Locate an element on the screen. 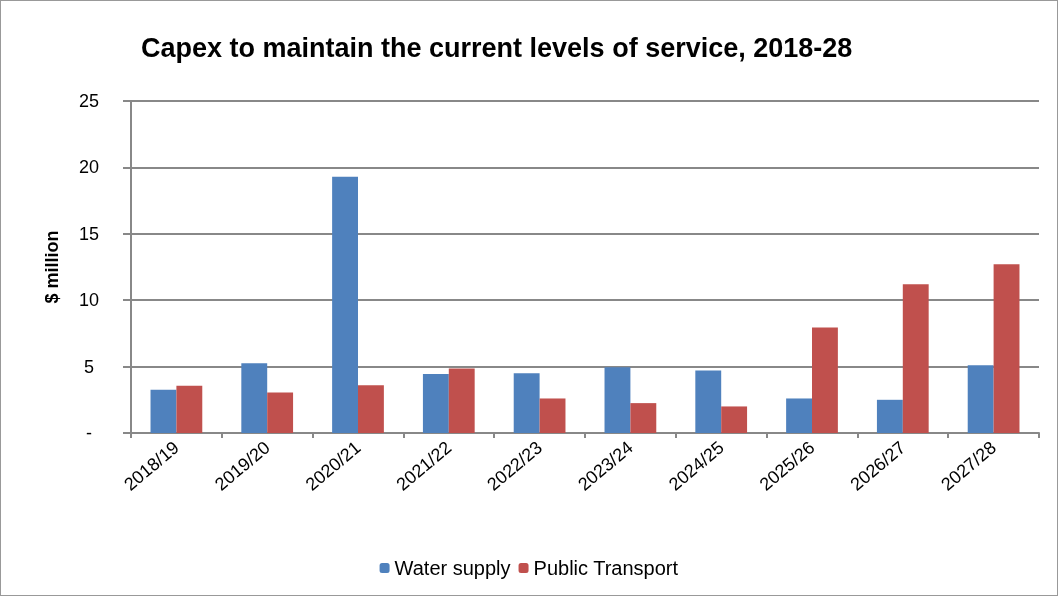 The image size is (1058, 596). legend-label: Water supply is located at coordinates (452, 568).